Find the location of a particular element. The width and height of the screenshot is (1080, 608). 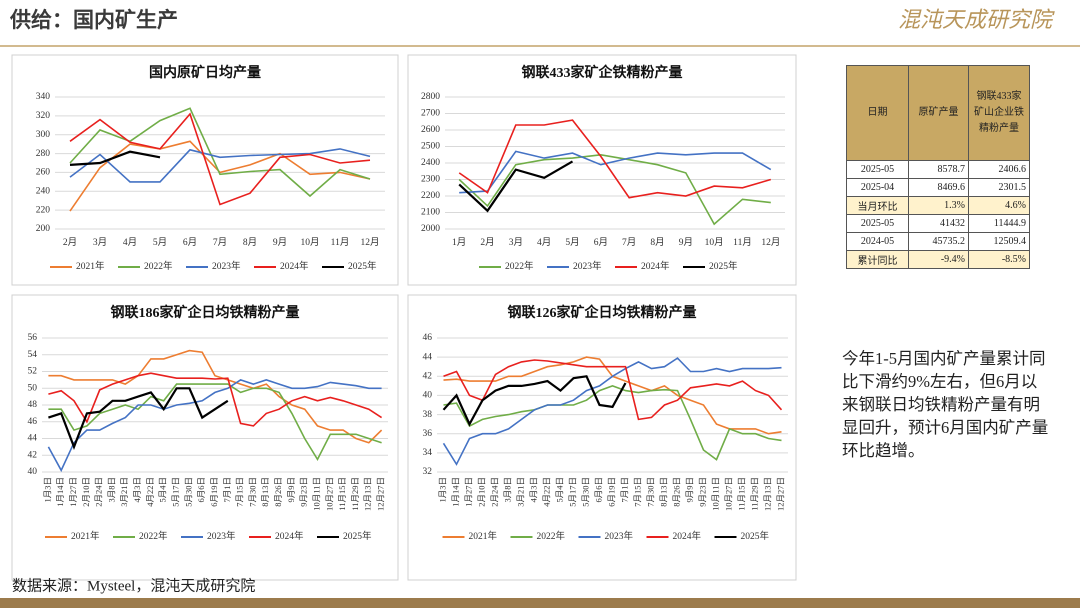

x-tick-label: 9月9日 is located at coordinates (291, 490).